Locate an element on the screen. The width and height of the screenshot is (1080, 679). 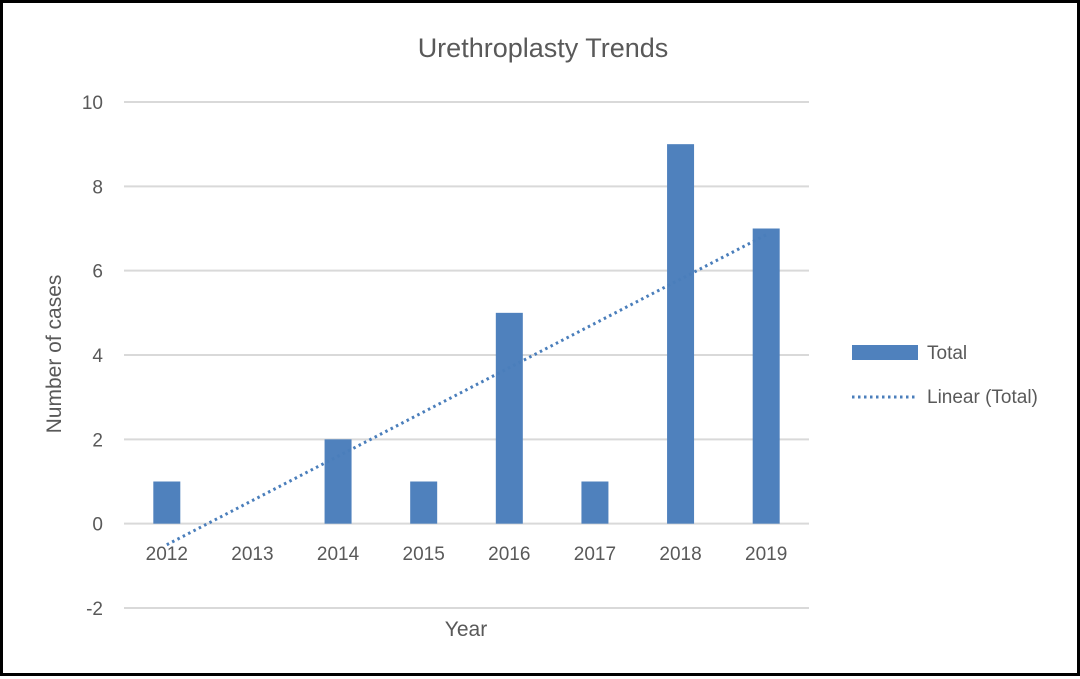
bar-2015 is located at coordinates (424, 502).